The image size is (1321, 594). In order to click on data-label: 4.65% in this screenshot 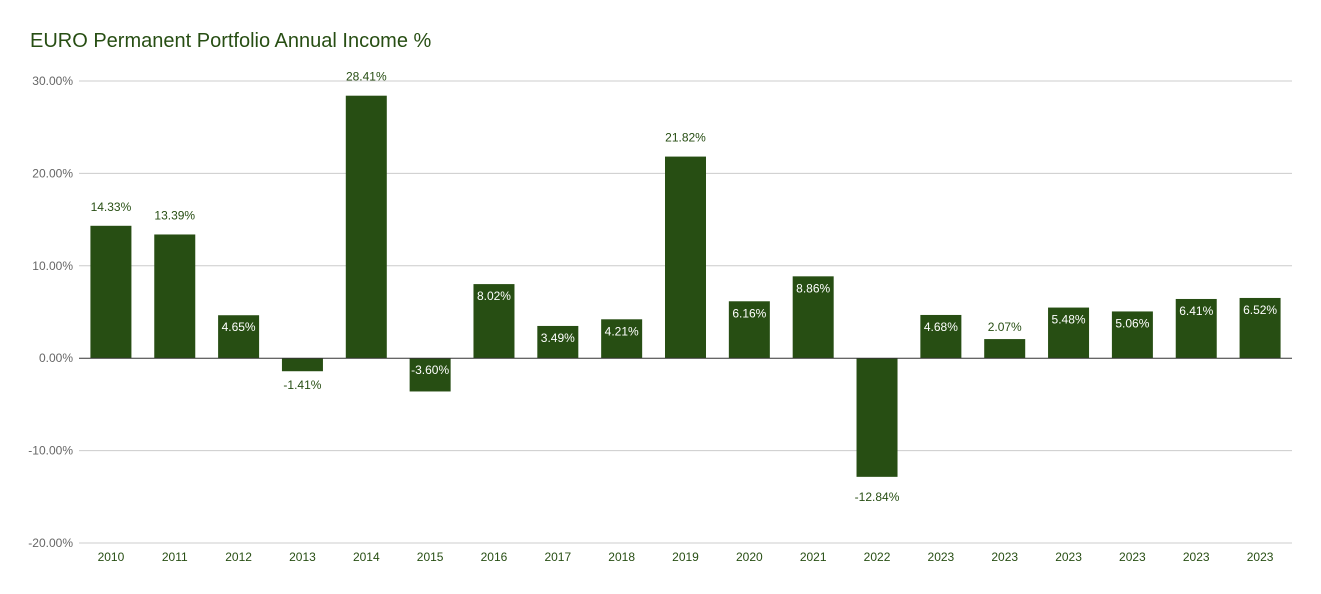, I will do `click(239, 327)`.